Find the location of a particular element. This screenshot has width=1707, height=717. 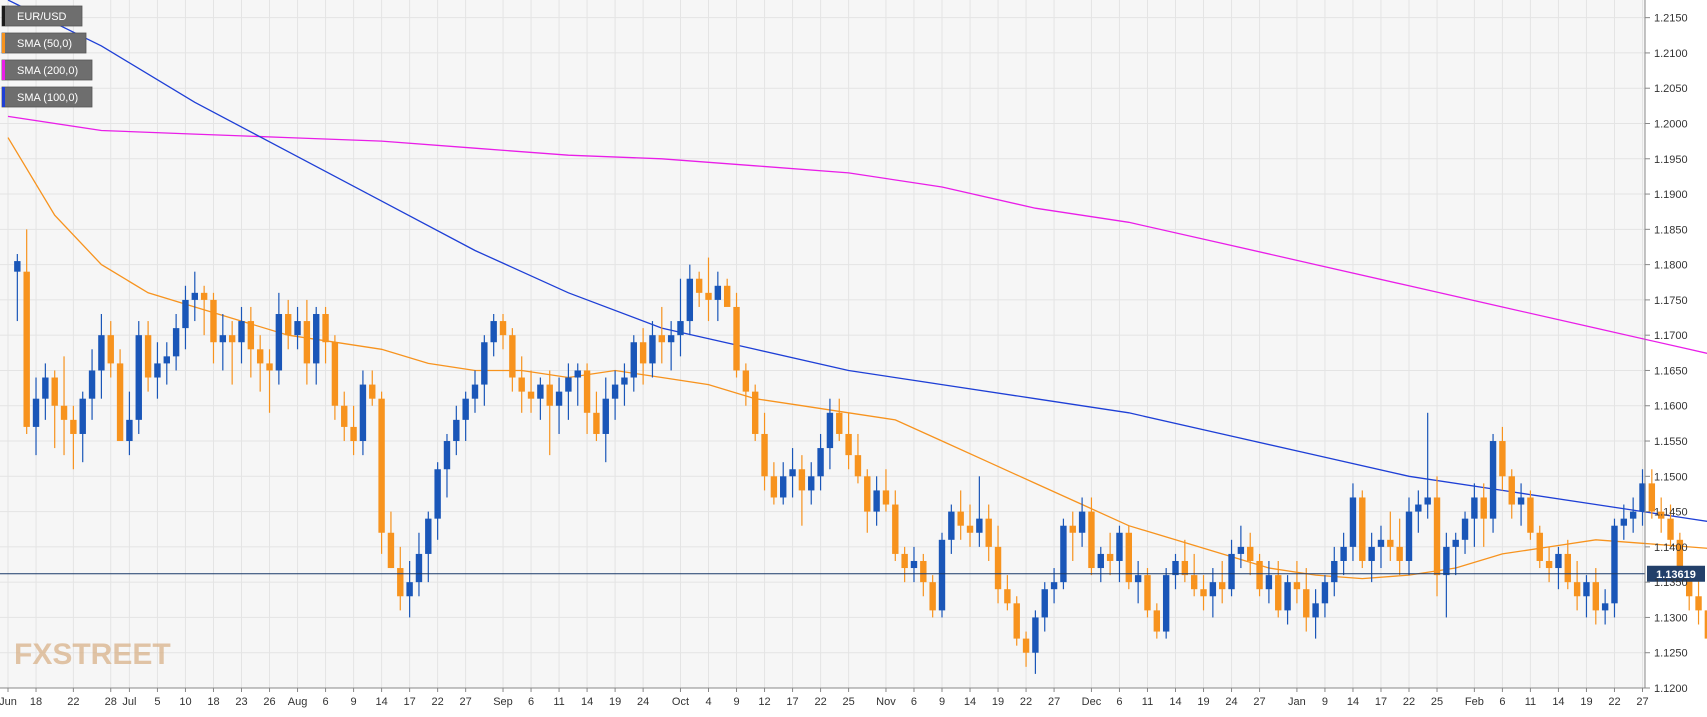

y-tick-label: 1.1650 is located at coordinates (1671, 371).